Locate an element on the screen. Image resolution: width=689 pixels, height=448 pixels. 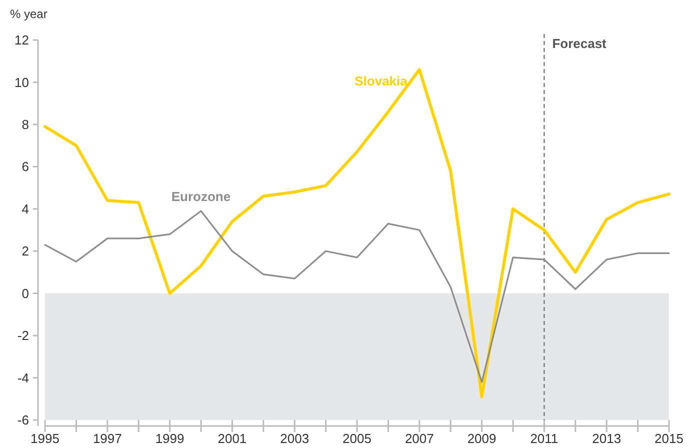
ref-line-label: Forecast is located at coordinates (580, 43).